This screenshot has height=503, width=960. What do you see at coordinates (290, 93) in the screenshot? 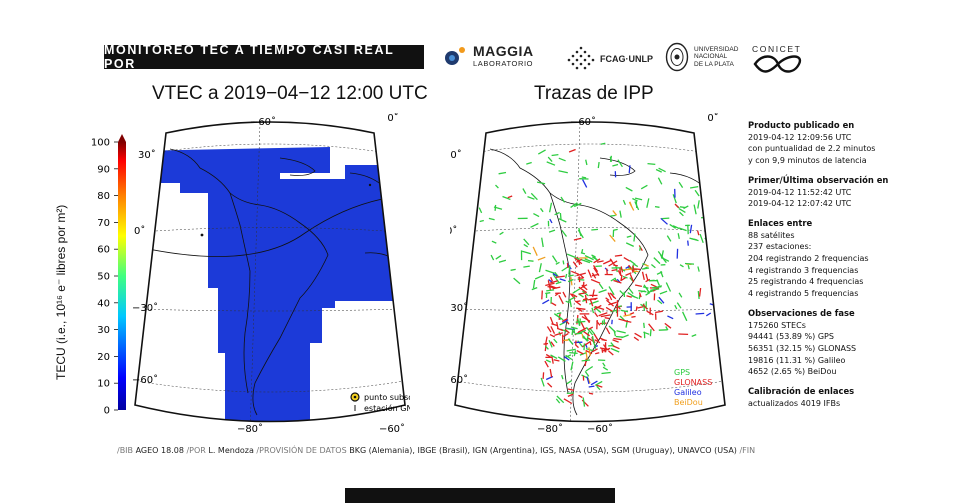
I see `vtec-map-title: VTEC a 2019−04−12 12:00 UTC` at bounding box center [290, 93].